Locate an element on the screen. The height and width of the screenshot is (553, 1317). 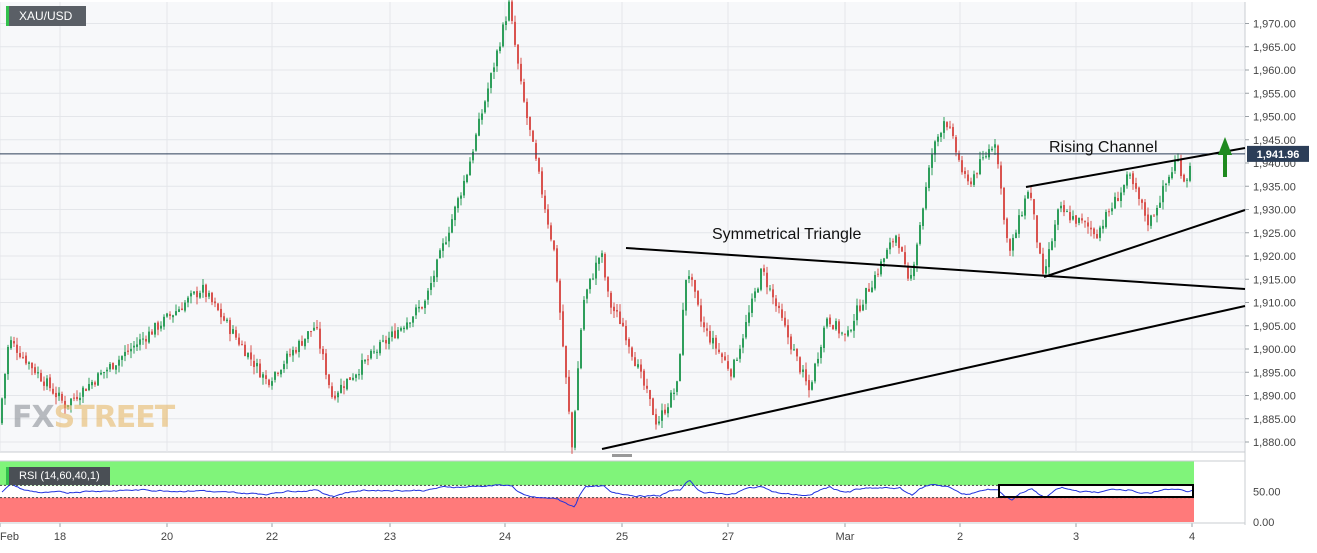
symbol-label: XAU/USD is located at coordinates (46, 16).